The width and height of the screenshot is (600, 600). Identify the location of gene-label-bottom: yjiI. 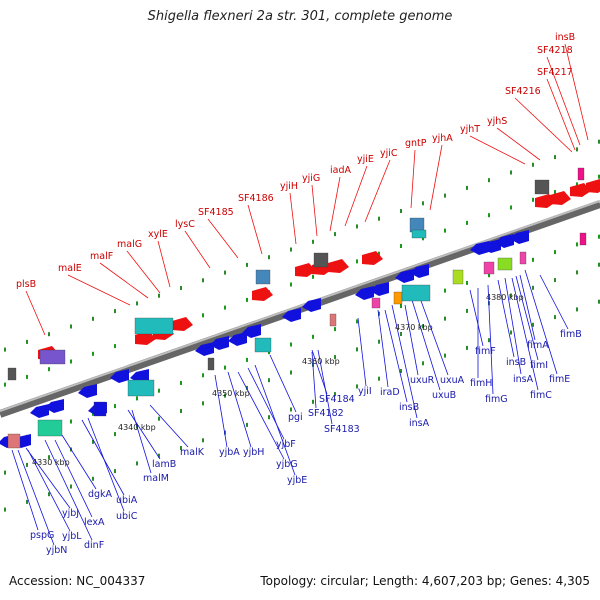
(365, 391).